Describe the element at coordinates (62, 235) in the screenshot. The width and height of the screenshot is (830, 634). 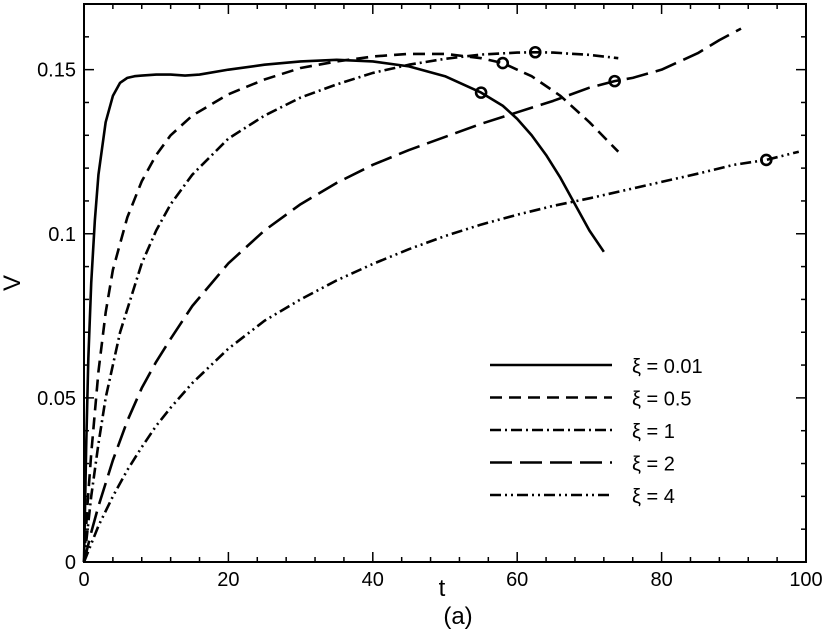
I see `y-tick-label: 0.1` at that location.